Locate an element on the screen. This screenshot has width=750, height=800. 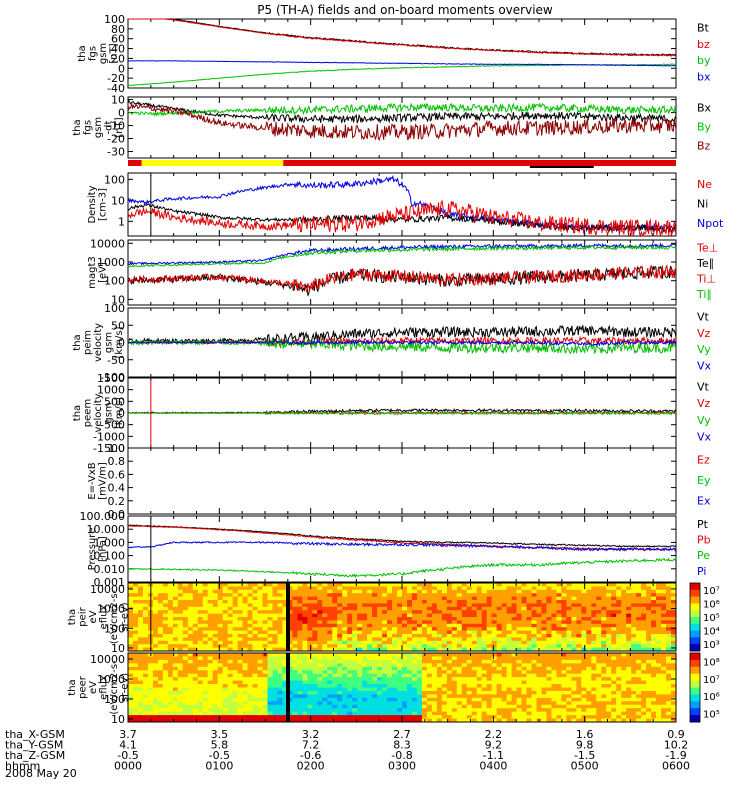
colorbar-peir: 10³ 10⁴ 10⁵ 10⁶ 10⁷ is located at coordinates (704, 617).